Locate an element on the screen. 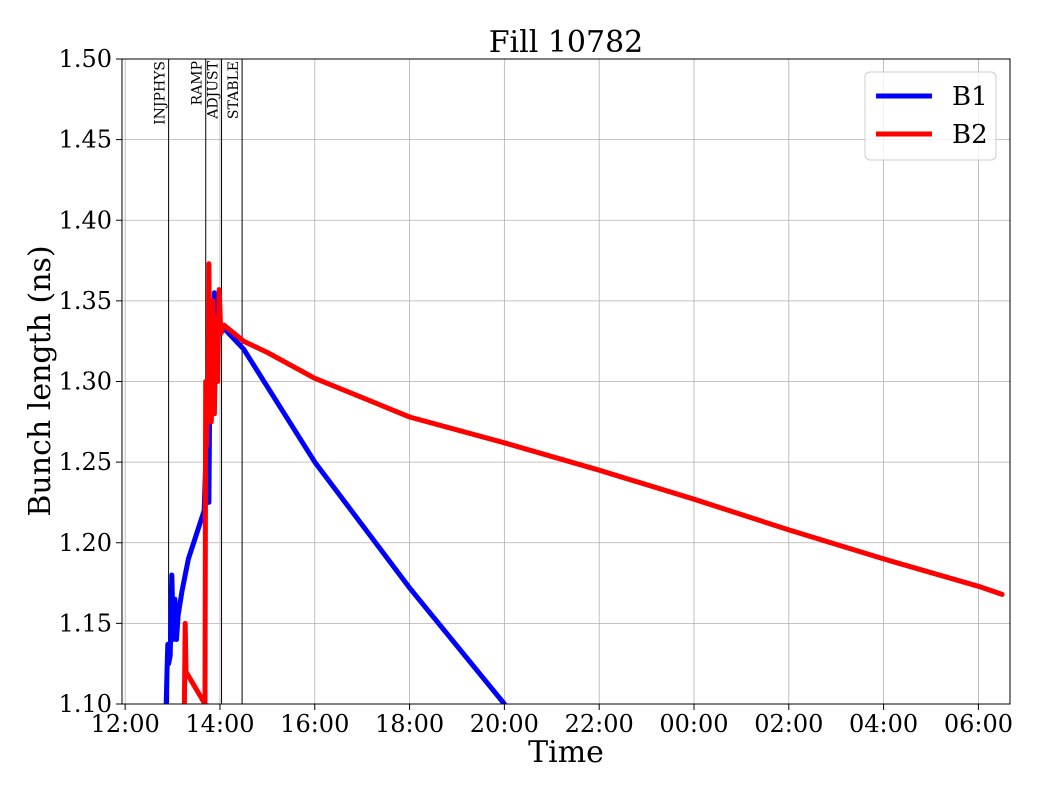  legend-label-b1: B1 is located at coordinates (970, 97).